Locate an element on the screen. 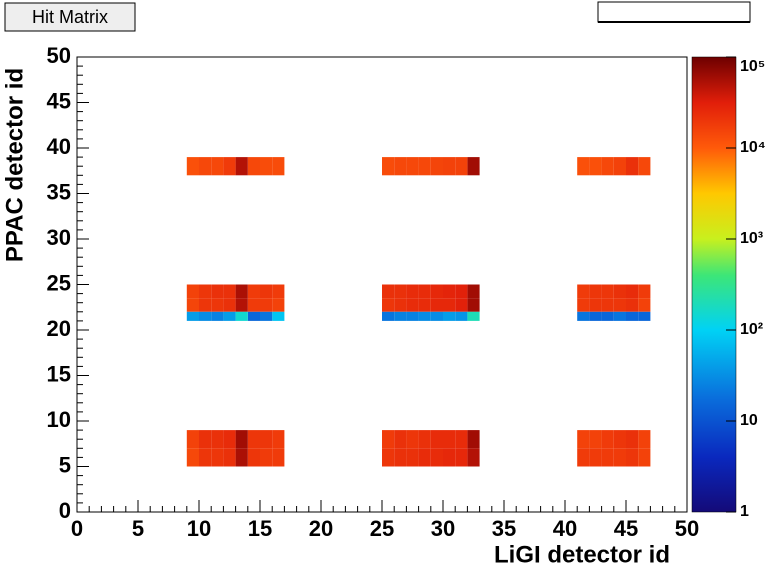 The image size is (766, 569). x-tick-label: 40 is located at coordinates (565, 528).